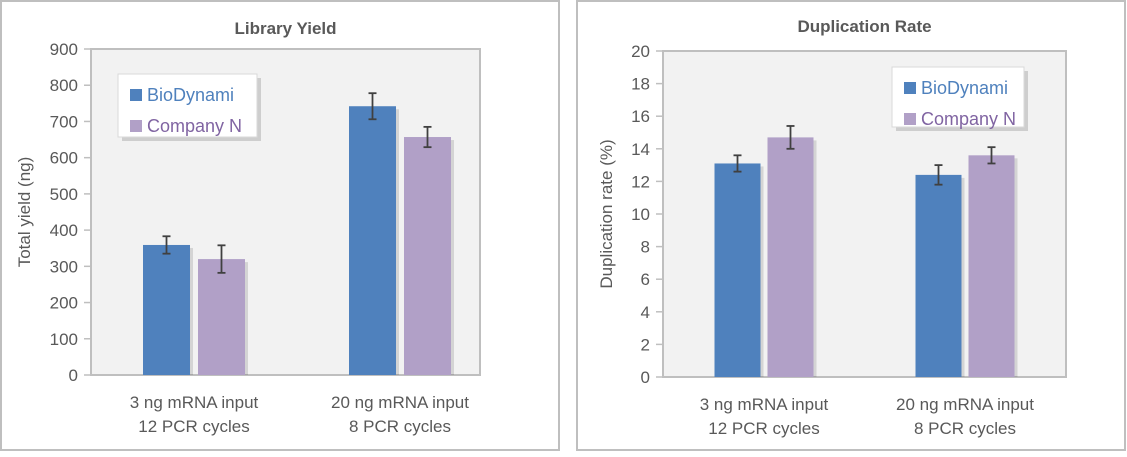 This screenshot has height=457, width=1127. What do you see at coordinates (64, 121) in the screenshot?
I see `y-tick-label: 700` at bounding box center [64, 121].